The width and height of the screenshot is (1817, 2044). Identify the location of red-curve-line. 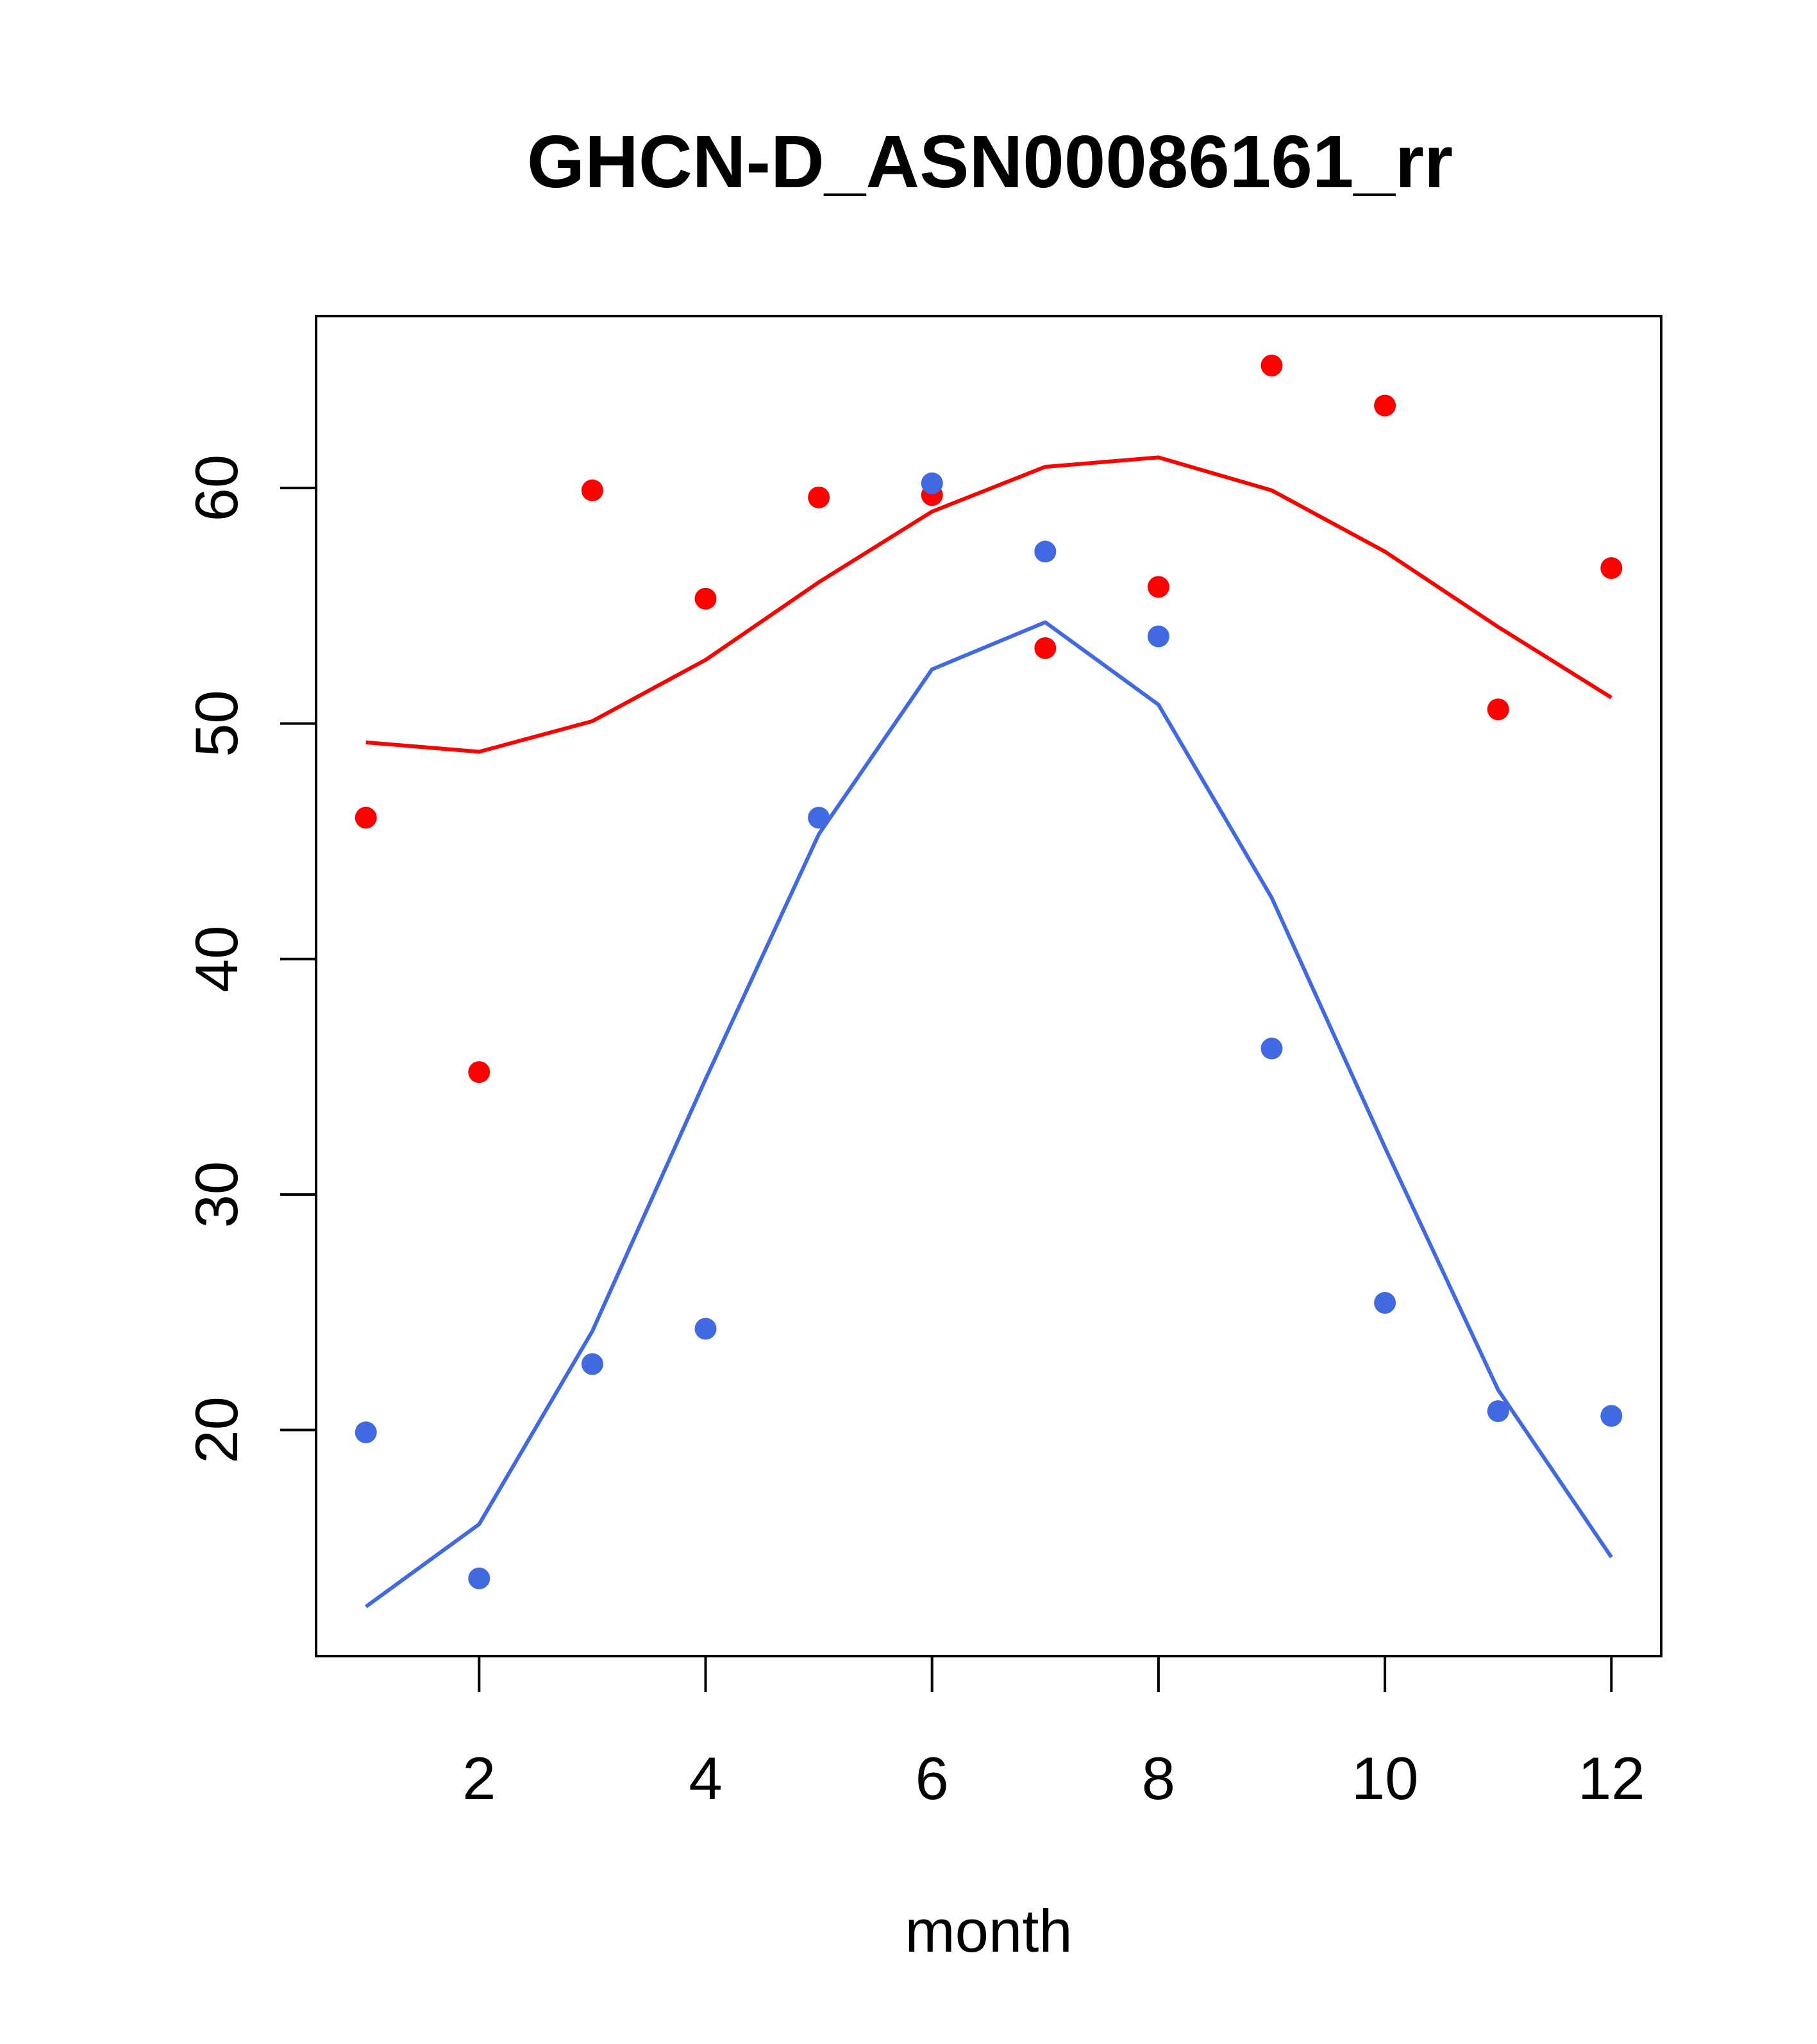
(988, 604).